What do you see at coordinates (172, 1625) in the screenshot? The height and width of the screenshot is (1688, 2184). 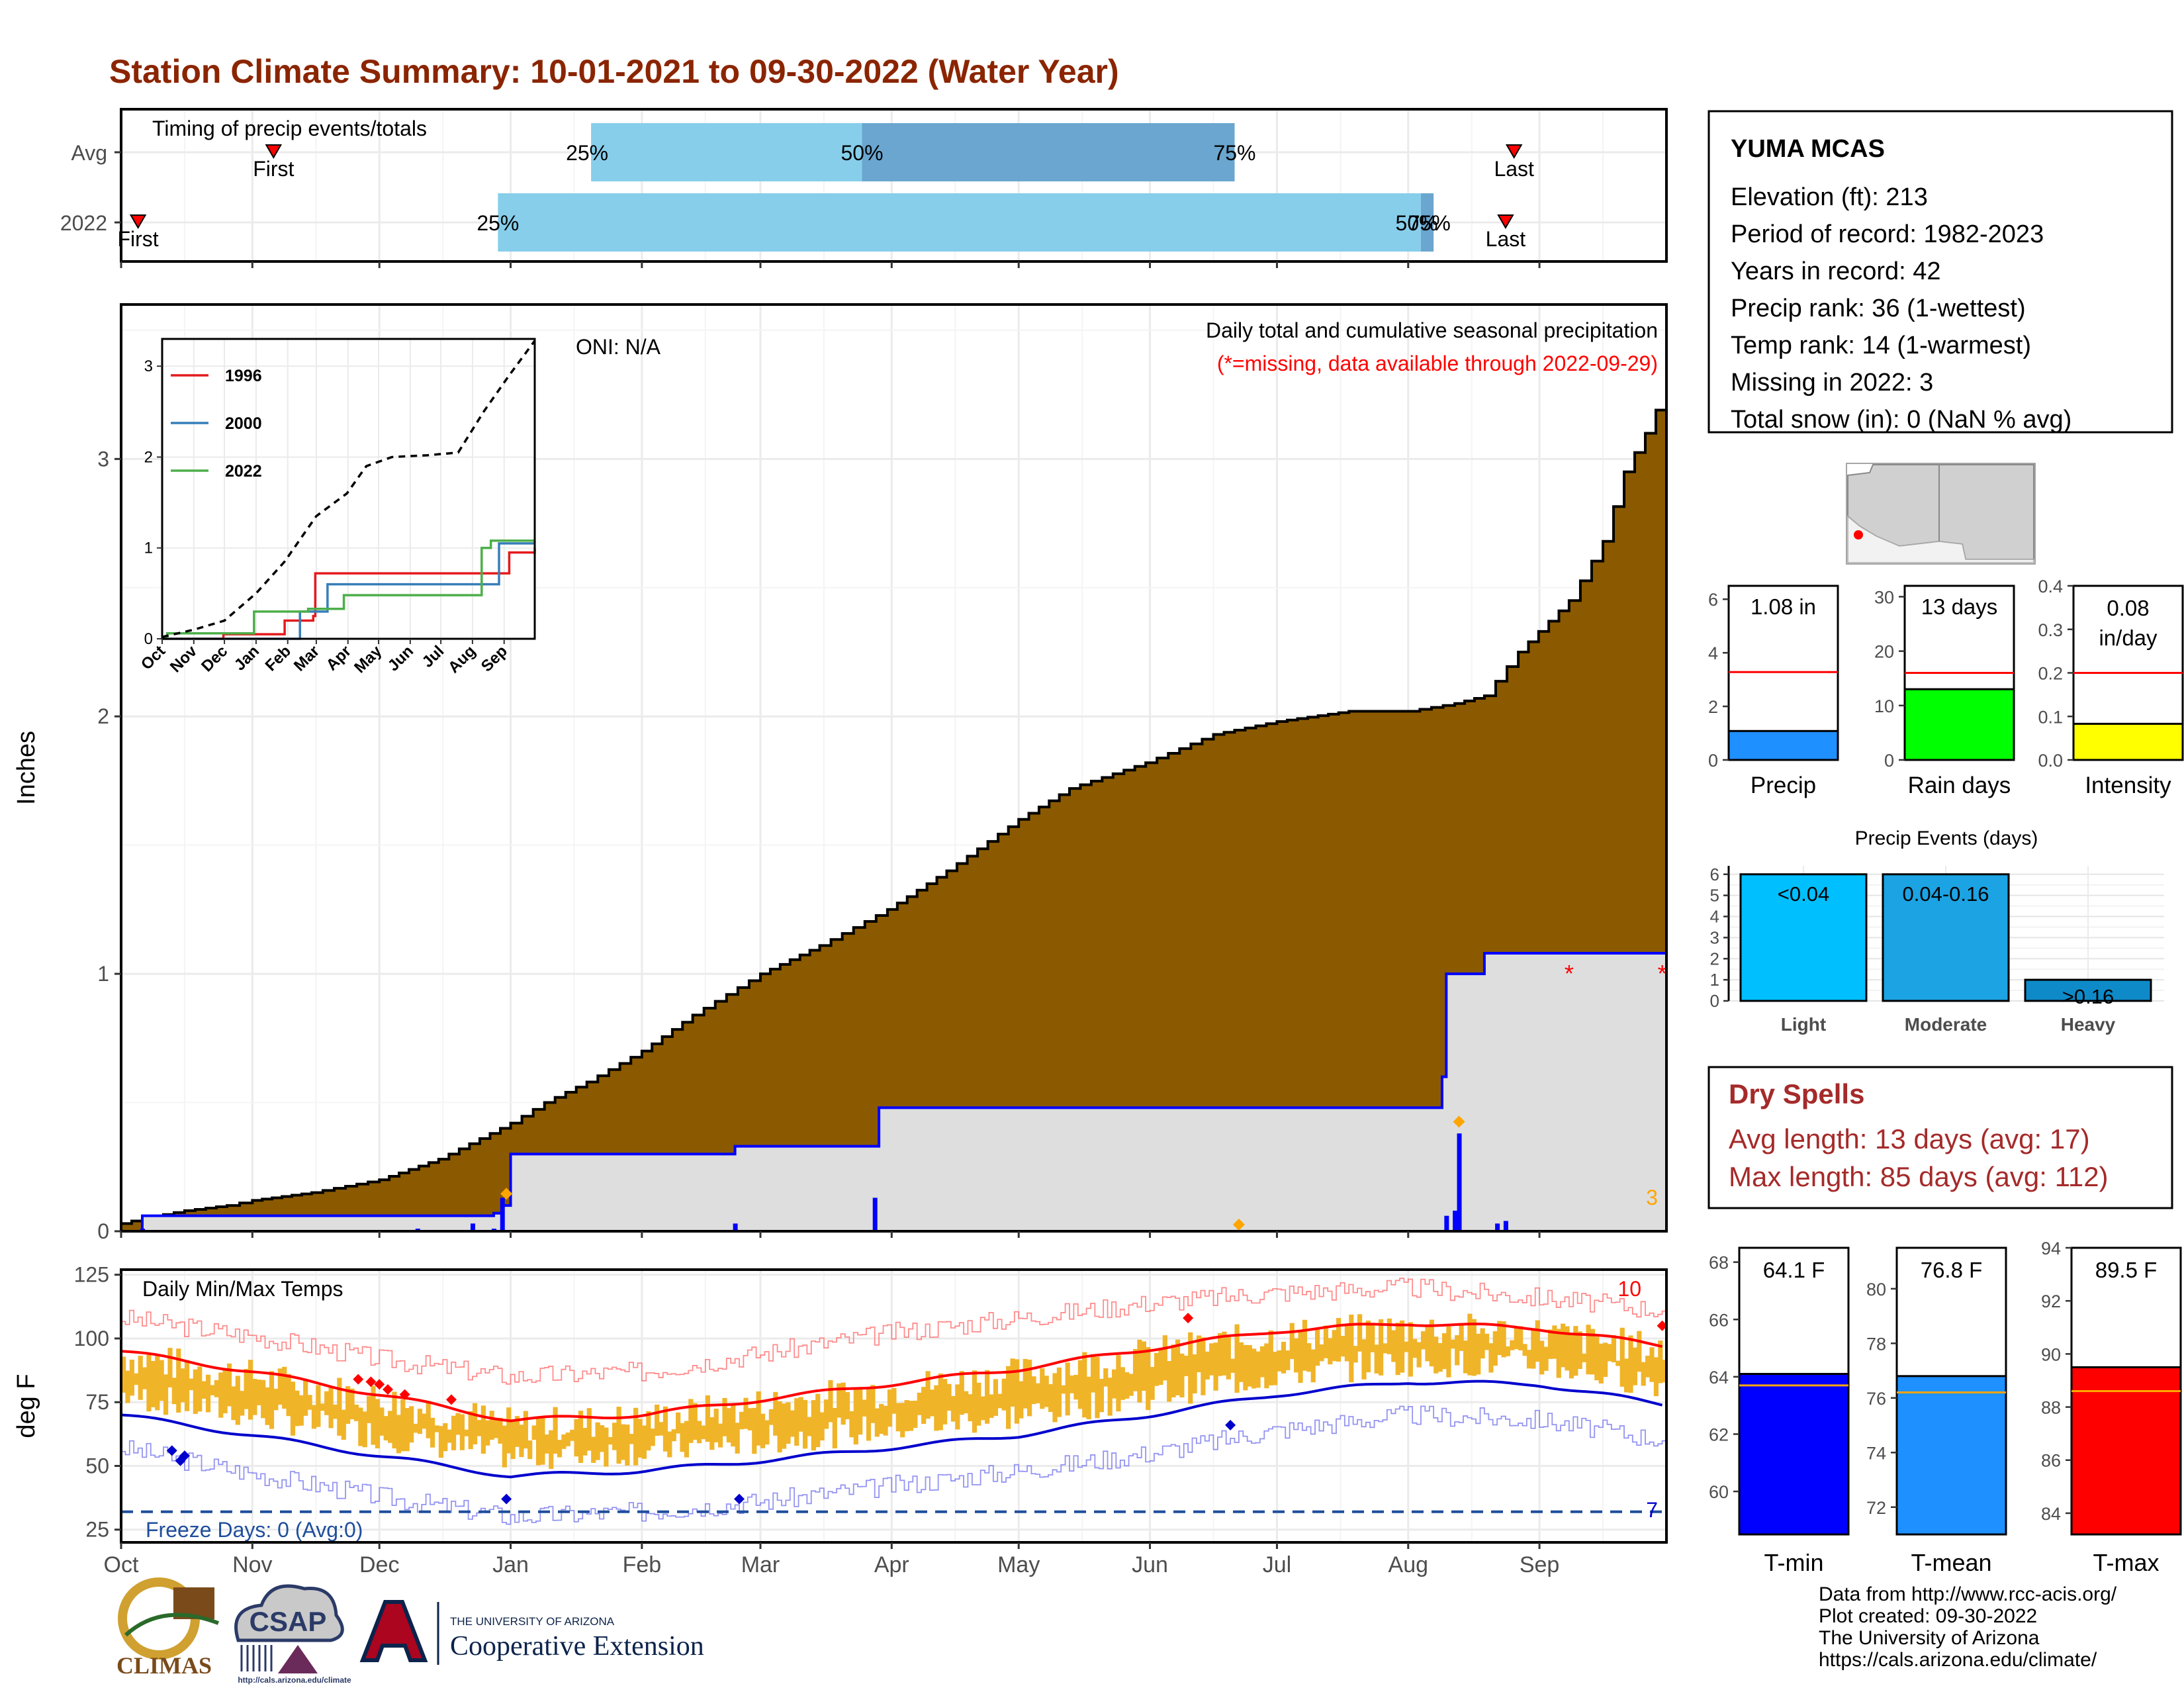 I see `climas-logo-swoosh` at bounding box center [172, 1625].